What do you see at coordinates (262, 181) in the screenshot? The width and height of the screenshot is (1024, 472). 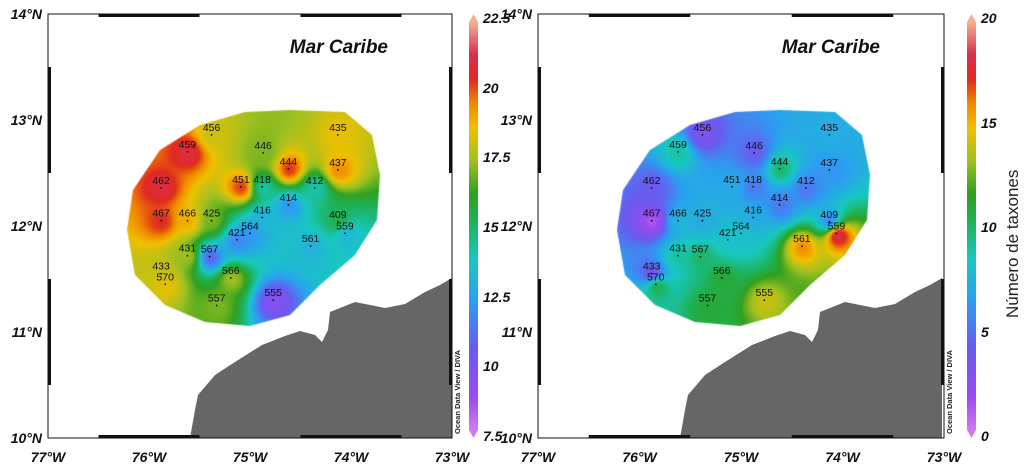 I see `station: 418` at bounding box center [262, 181].